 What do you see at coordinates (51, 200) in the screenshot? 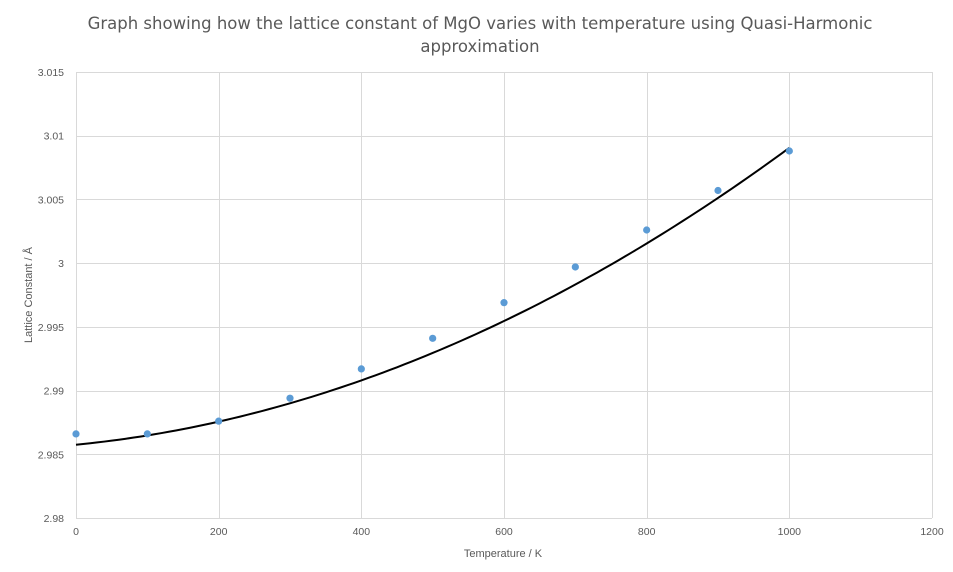
I see `y-tick-label: 3.005` at bounding box center [51, 200].